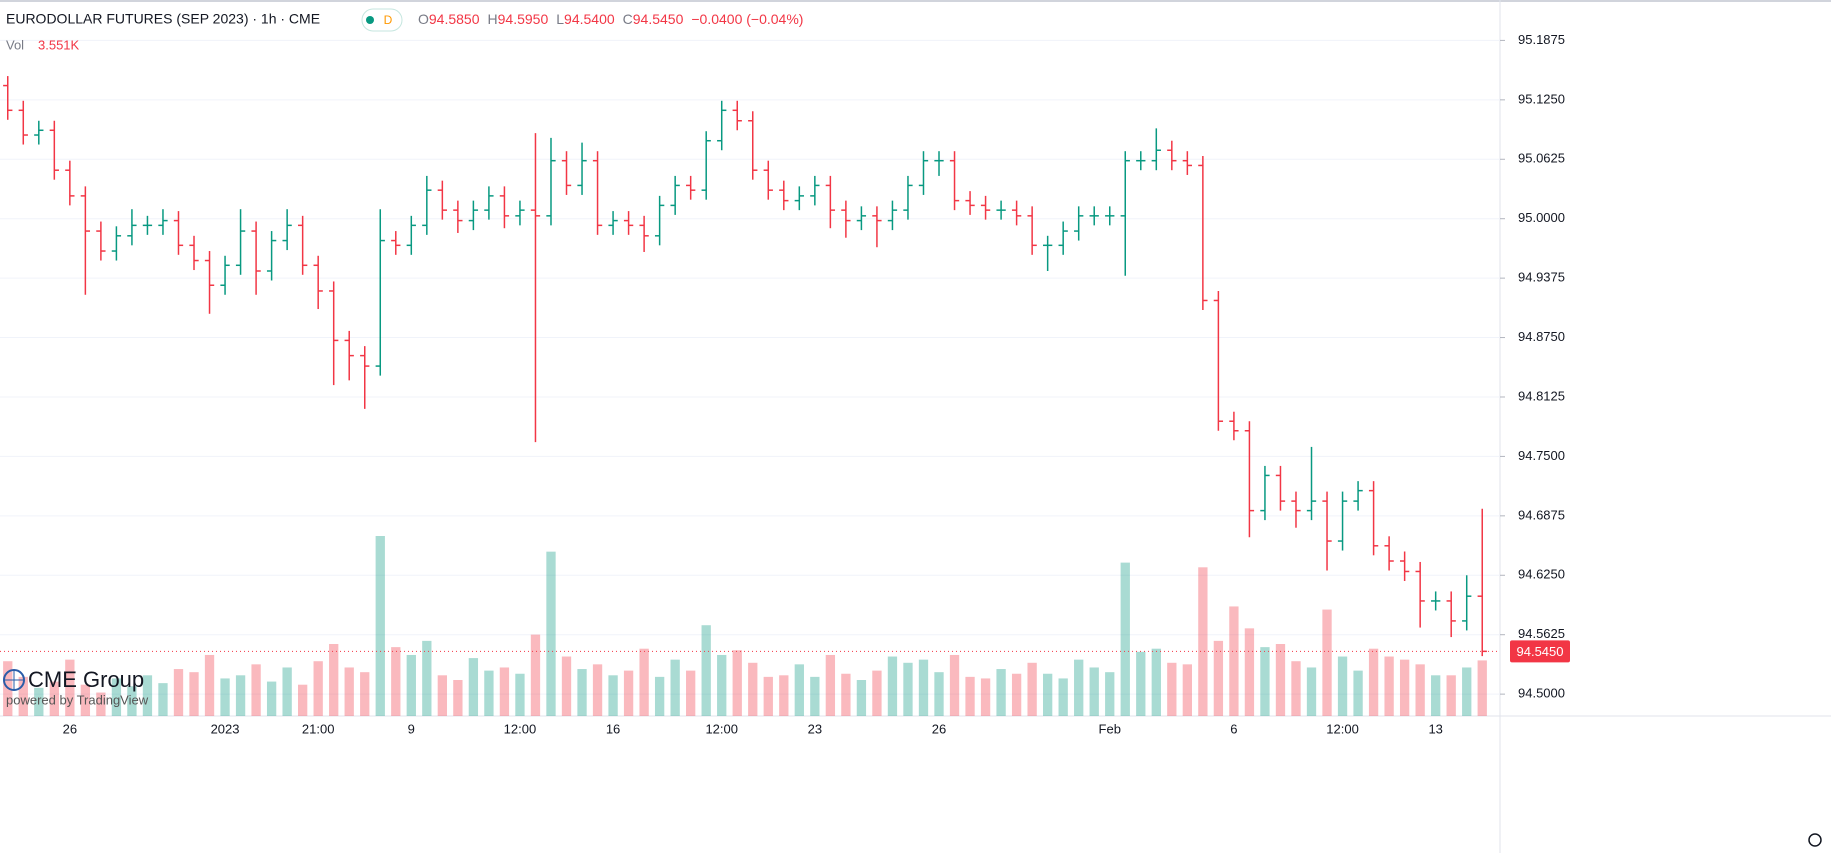 This screenshot has width=1831, height=853. Describe the element at coordinates (382, 20) in the screenshot. I see `badge` at that location.